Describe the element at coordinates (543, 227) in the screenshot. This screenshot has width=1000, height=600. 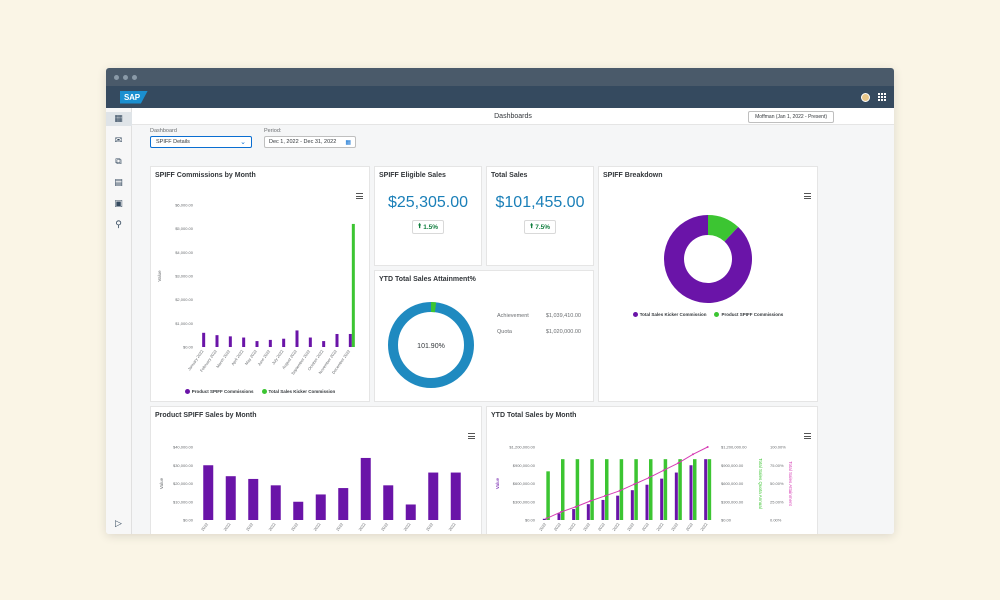
I see `kpi-delta-value: 7.5%` at that location.